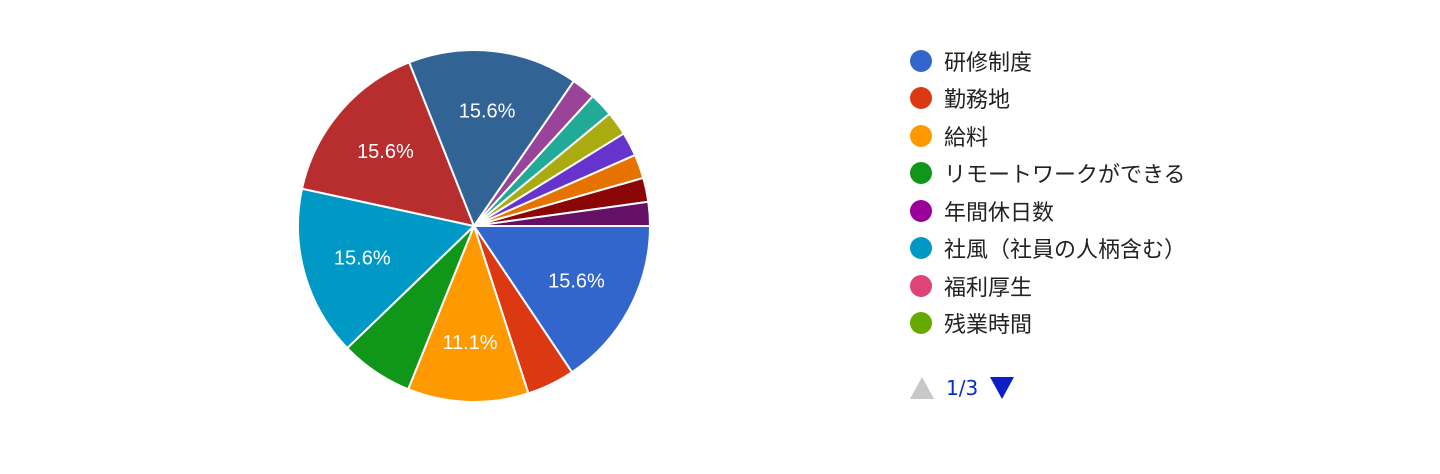 This screenshot has height=474, width=1440. I want to click on legend-label: リモートワークができる, so click(1065, 176).